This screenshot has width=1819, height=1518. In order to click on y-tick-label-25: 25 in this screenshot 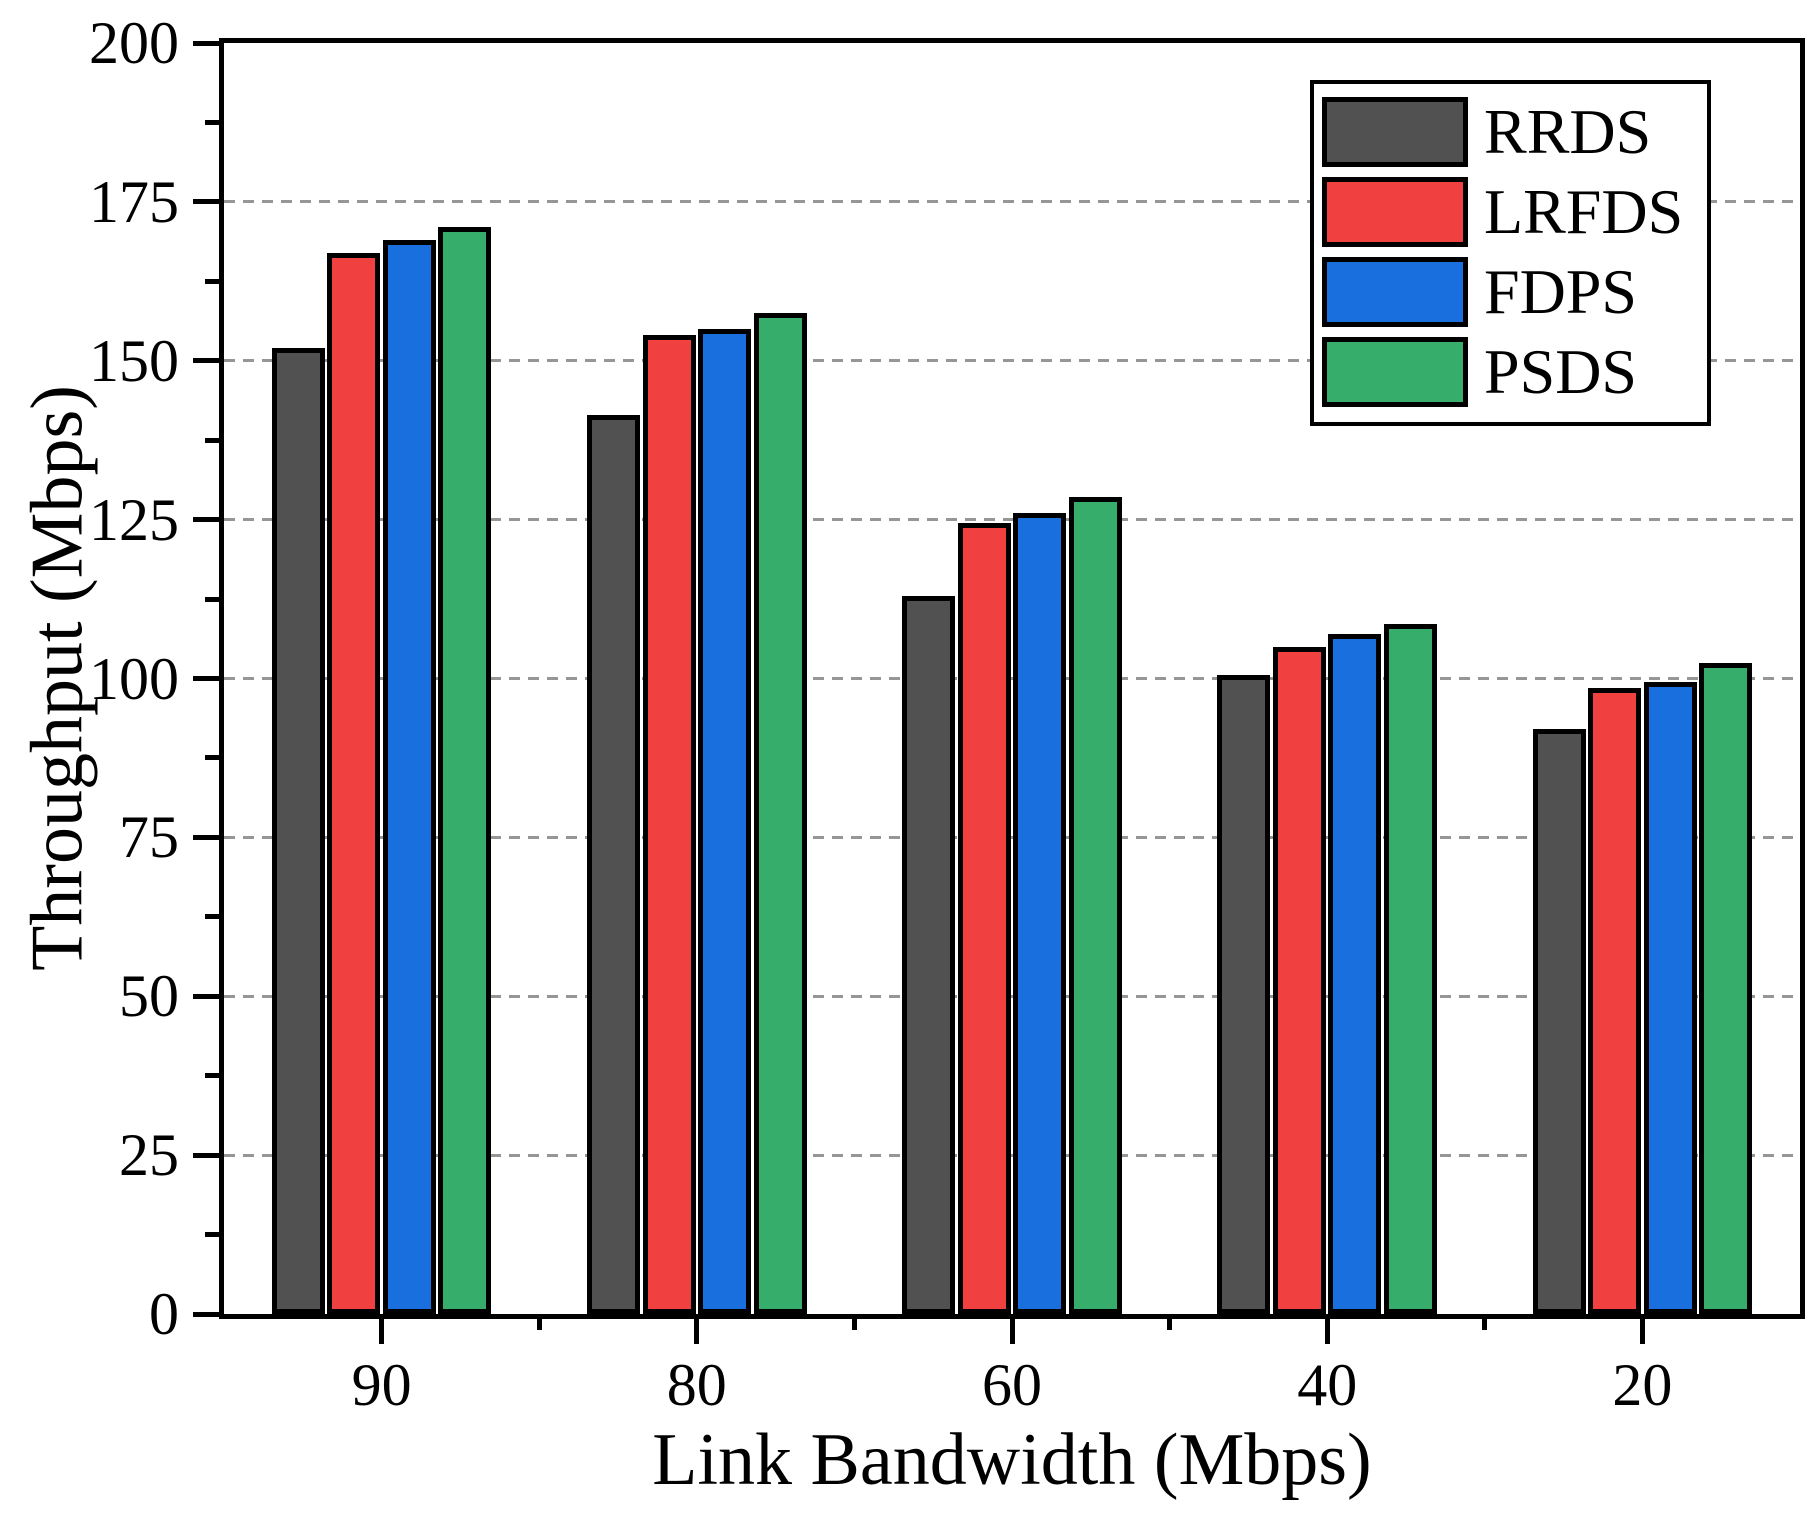, I will do `click(149, 1155)`.